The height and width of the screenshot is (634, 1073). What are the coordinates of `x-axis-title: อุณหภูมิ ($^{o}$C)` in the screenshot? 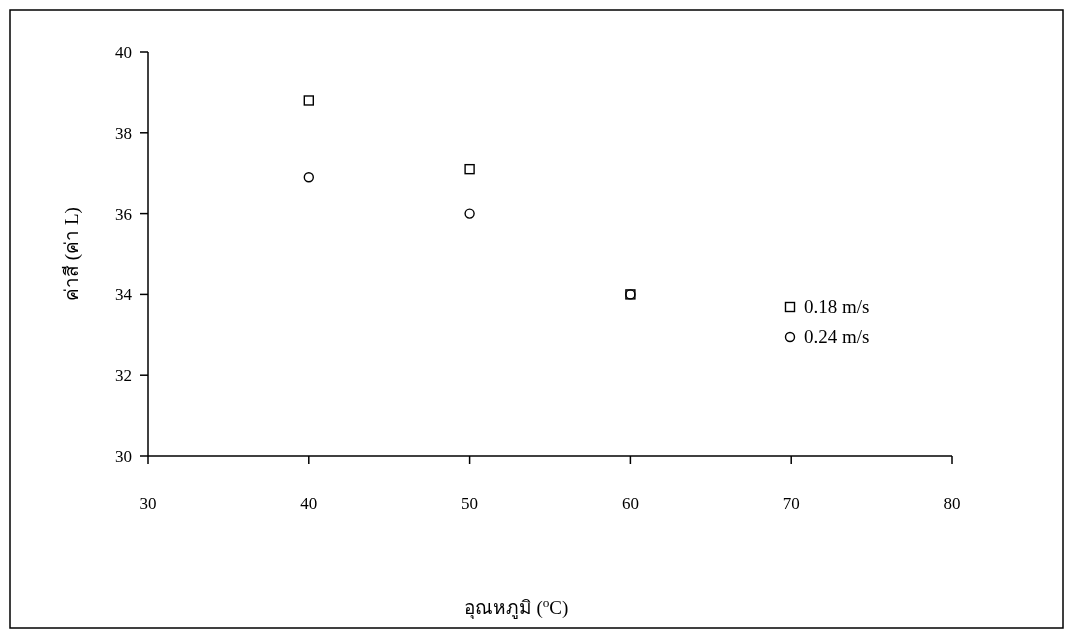 It's located at (516, 607).